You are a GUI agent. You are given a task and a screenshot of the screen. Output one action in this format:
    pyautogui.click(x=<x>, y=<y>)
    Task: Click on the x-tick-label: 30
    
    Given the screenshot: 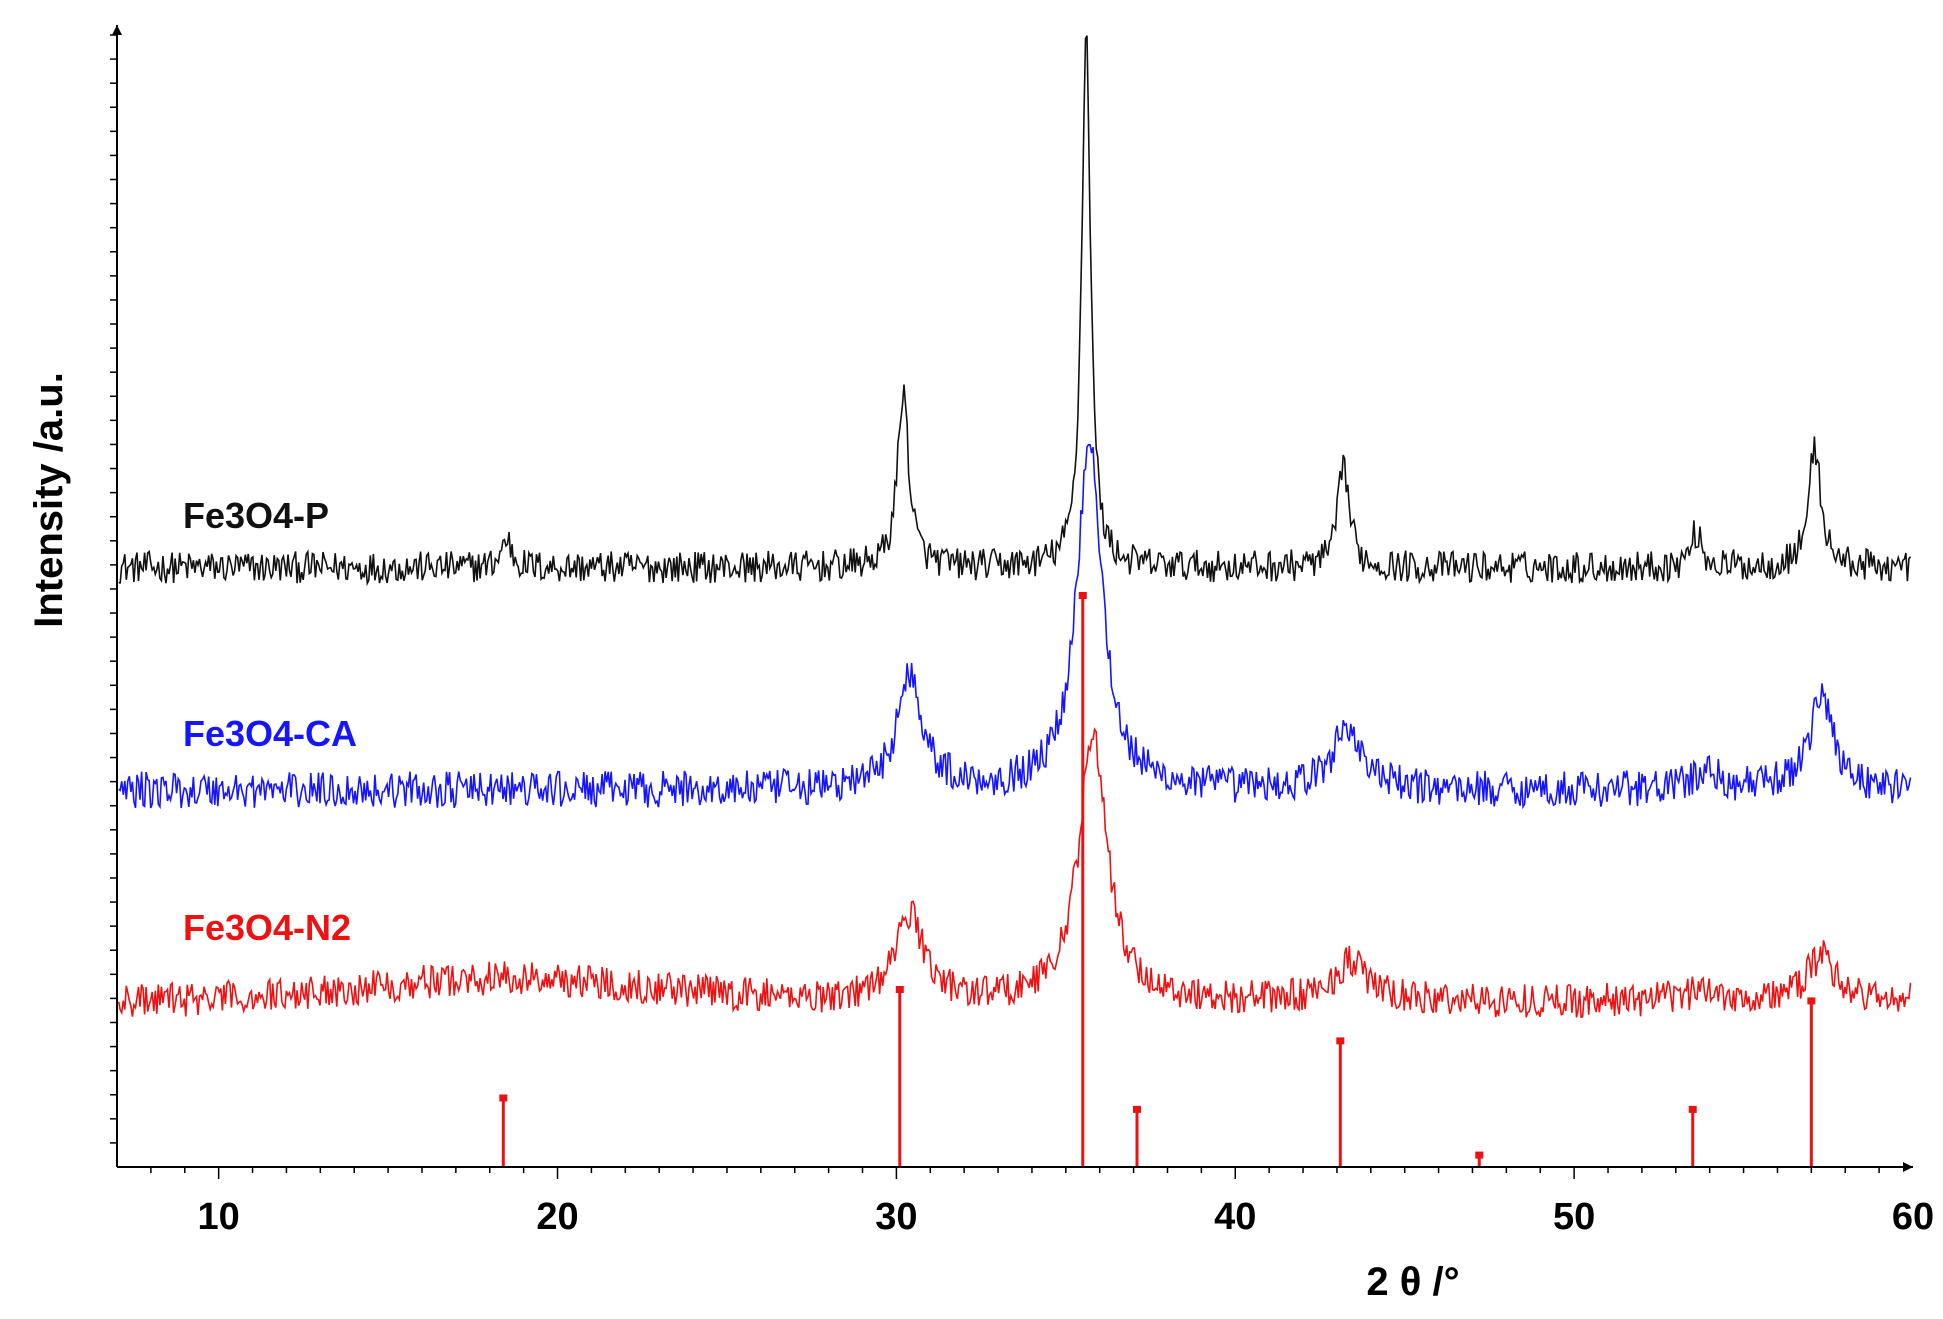 What is the action you would take?
    pyautogui.click(x=896, y=1217)
    